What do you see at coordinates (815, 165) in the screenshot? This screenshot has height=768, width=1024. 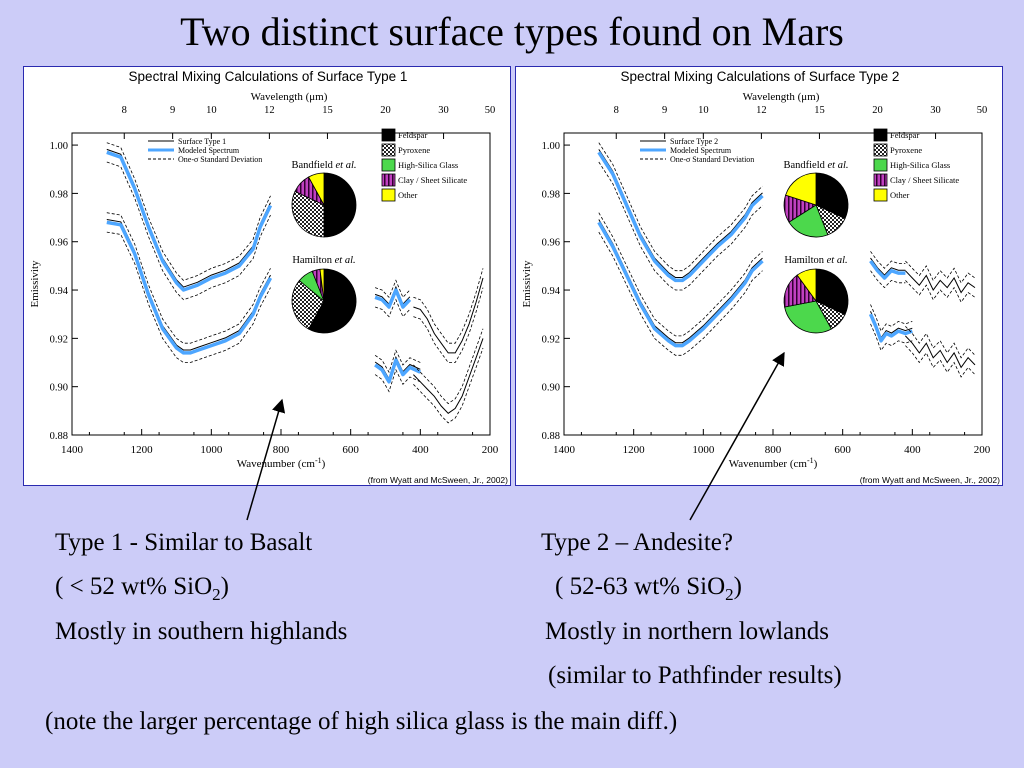 I see `pie-title: Bandfield et al.` at bounding box center [815, 165].